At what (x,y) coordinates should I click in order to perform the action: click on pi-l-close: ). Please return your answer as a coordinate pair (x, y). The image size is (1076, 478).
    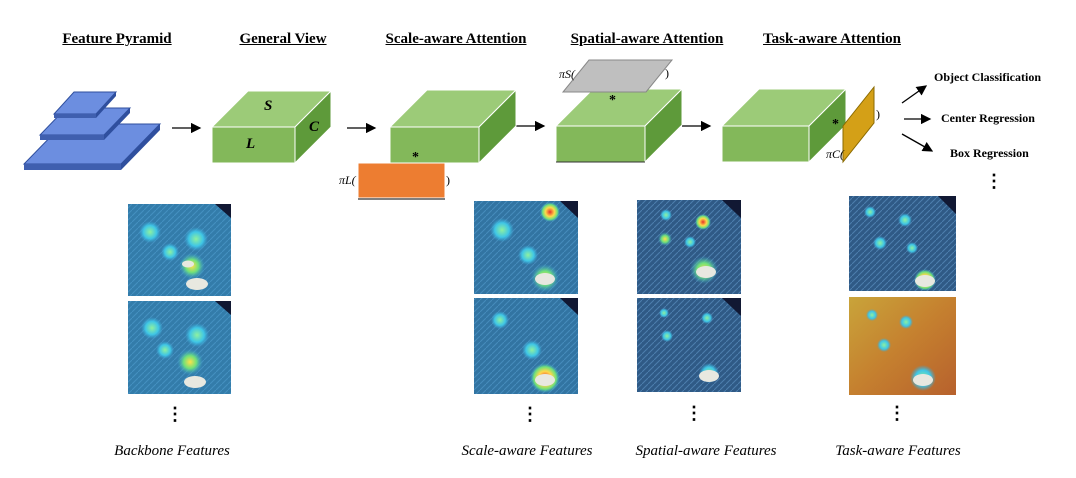
    Looking at the image, I should click on (448, 180).